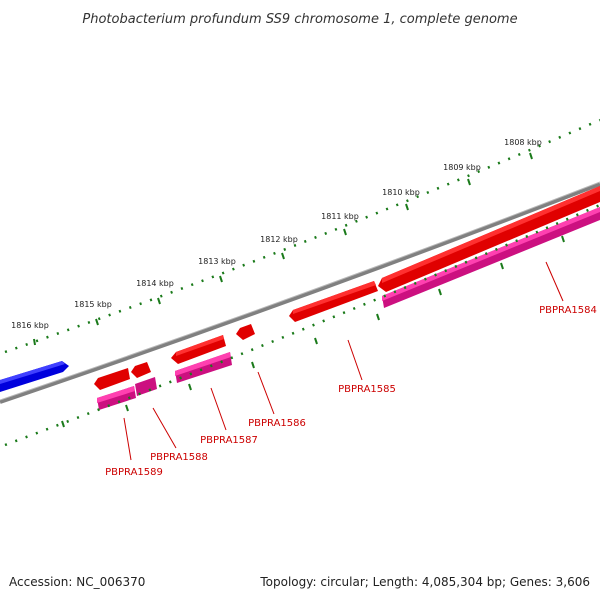  What do you see at coordinates (141, 370) in the screenshot?
I see `cds-pbpra1588` at bounding box center [141, 370].